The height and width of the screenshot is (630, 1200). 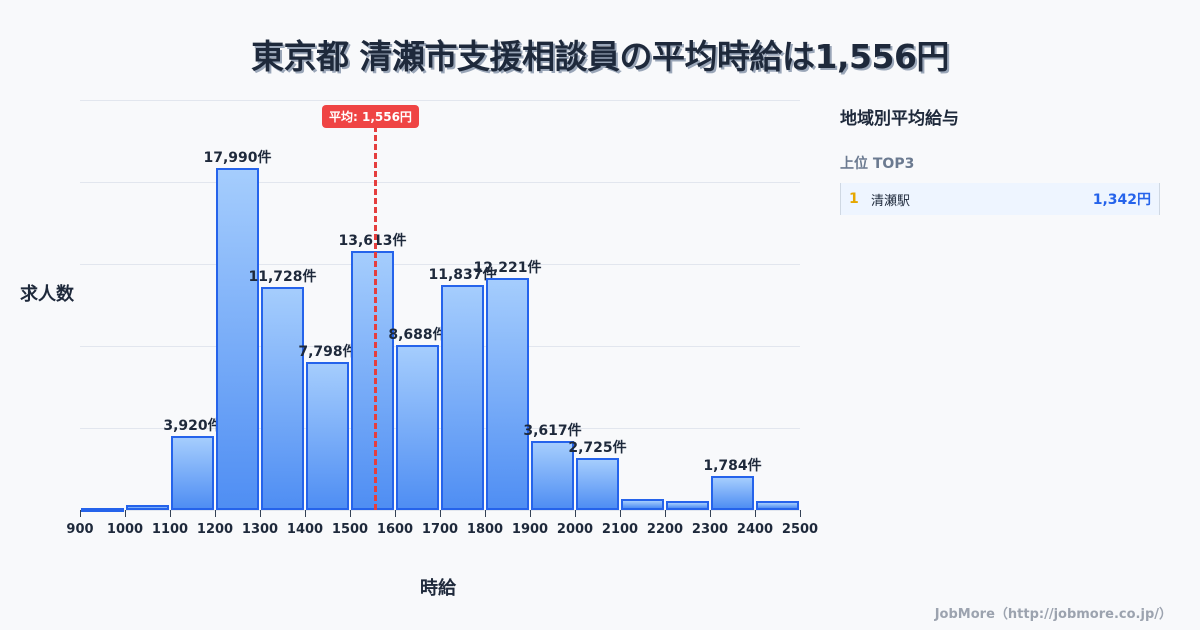 What do you see at coordinates (372, 241) in the screenshot?
I see `bar-value-label: 13,613件` at bounding box center [372, 241].